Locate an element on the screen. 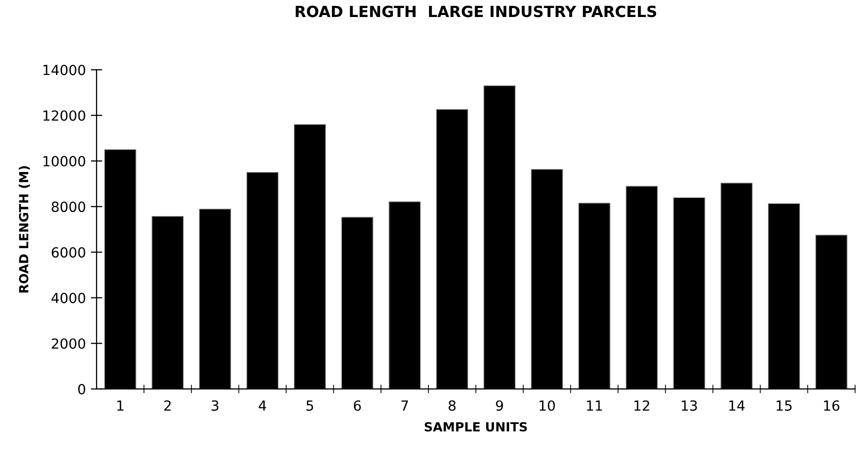 The height and width of the screenshot is (456, 862). x-tick-label: 10 is located at coordinates (547, 405).